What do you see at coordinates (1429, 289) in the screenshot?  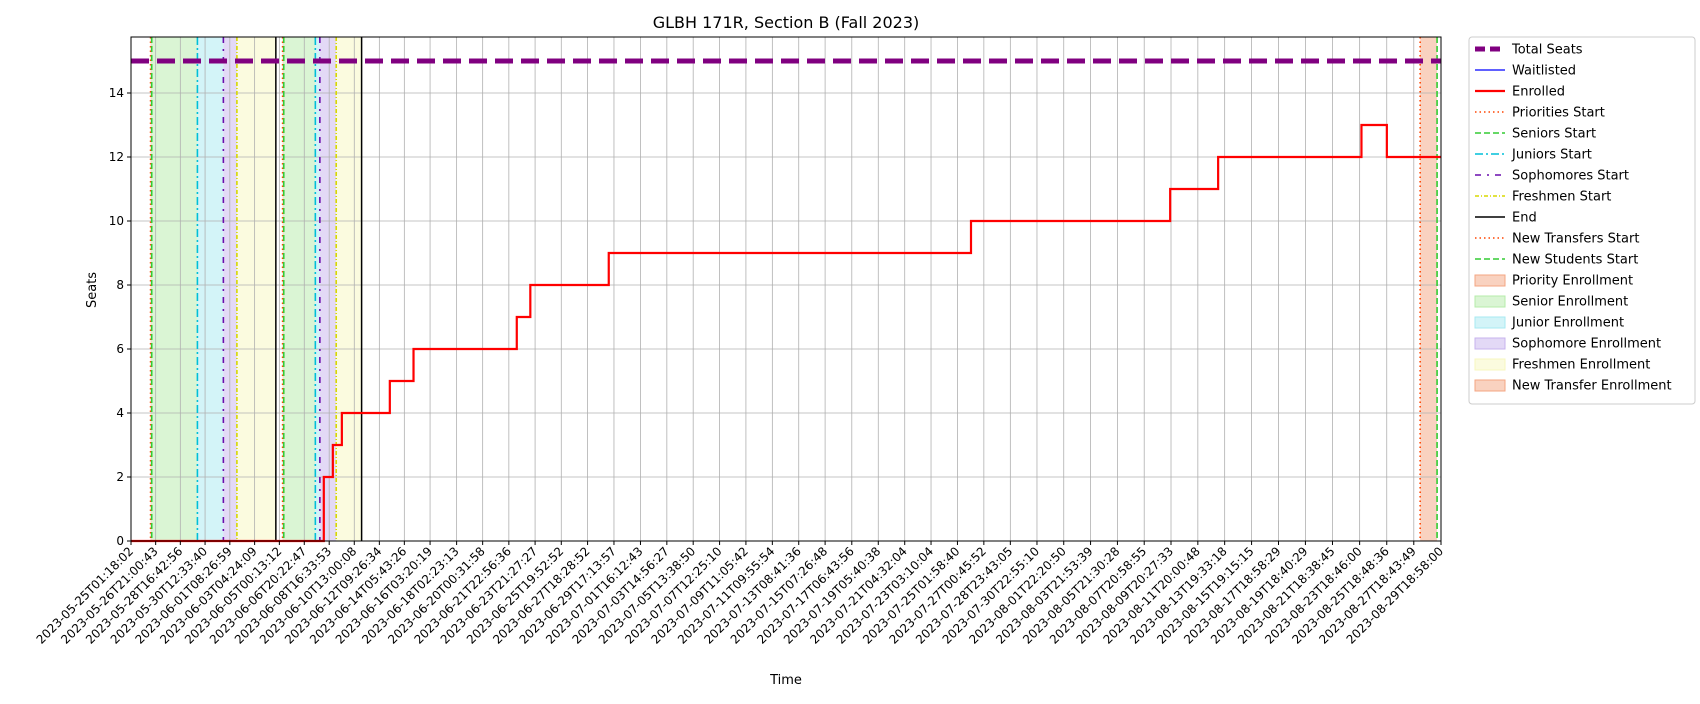 I see `band-new-transfer-enrollment` at bounding box center [1429, 289].